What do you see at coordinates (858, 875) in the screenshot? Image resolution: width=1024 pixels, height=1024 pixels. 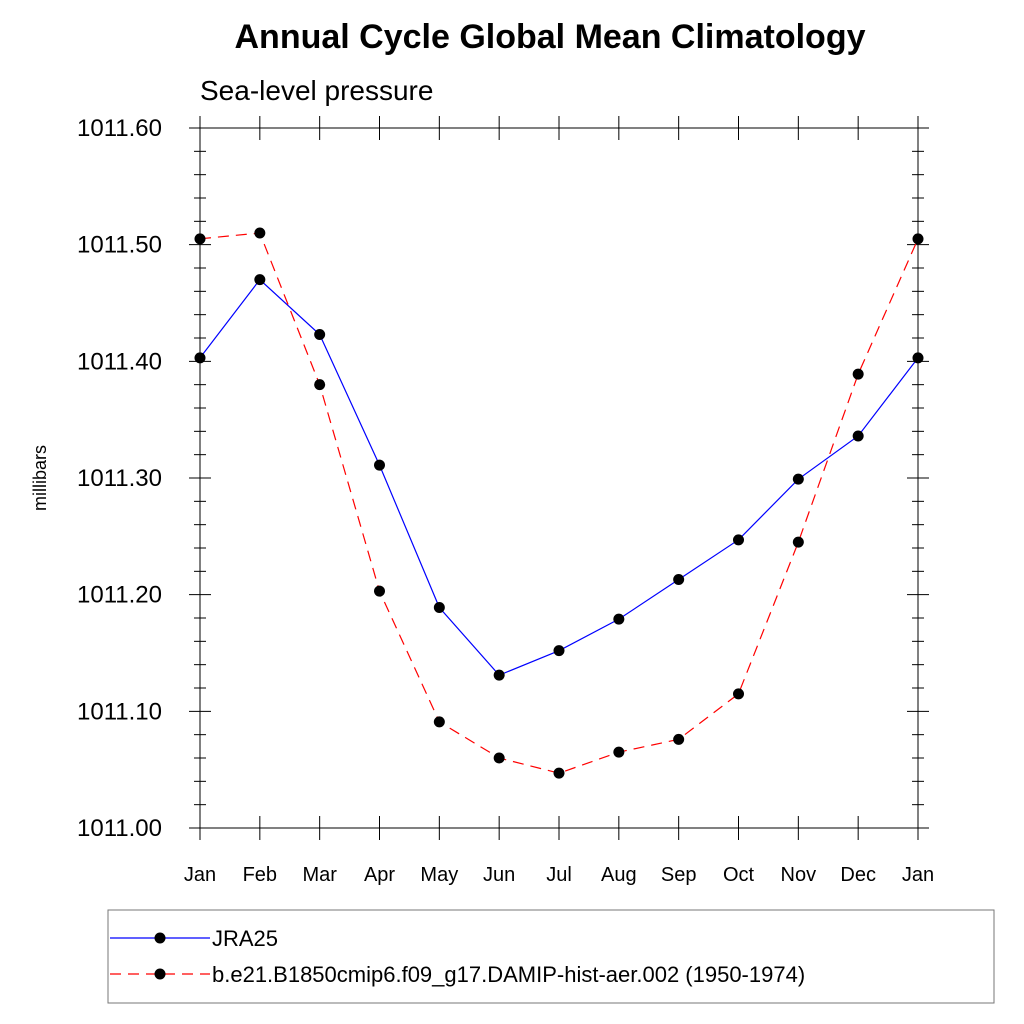 I see `x-tick-label: Dec` at bounding box center [858, 875].